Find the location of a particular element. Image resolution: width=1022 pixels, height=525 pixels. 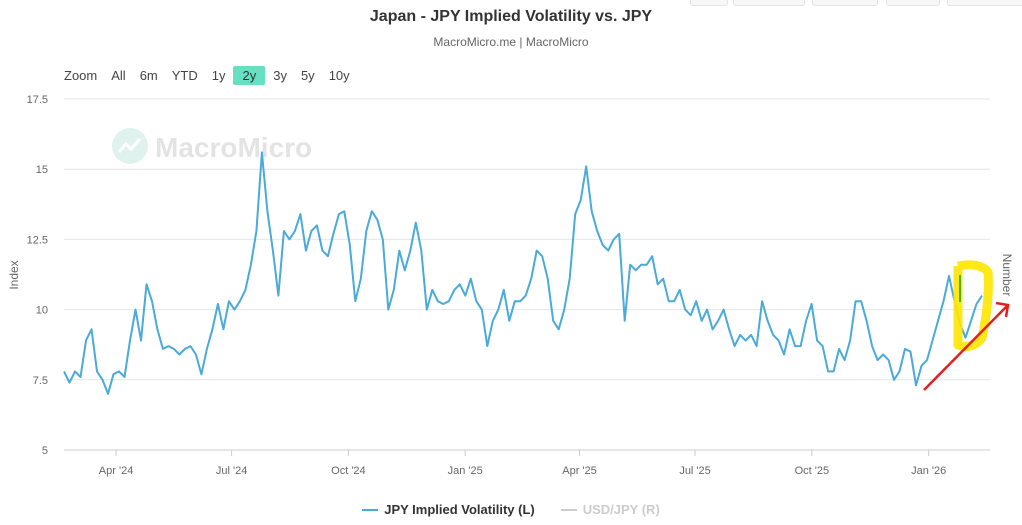

legend: JPY Implied Volatility (L) USD/JPY (R) is located at coordinates (511, 509).